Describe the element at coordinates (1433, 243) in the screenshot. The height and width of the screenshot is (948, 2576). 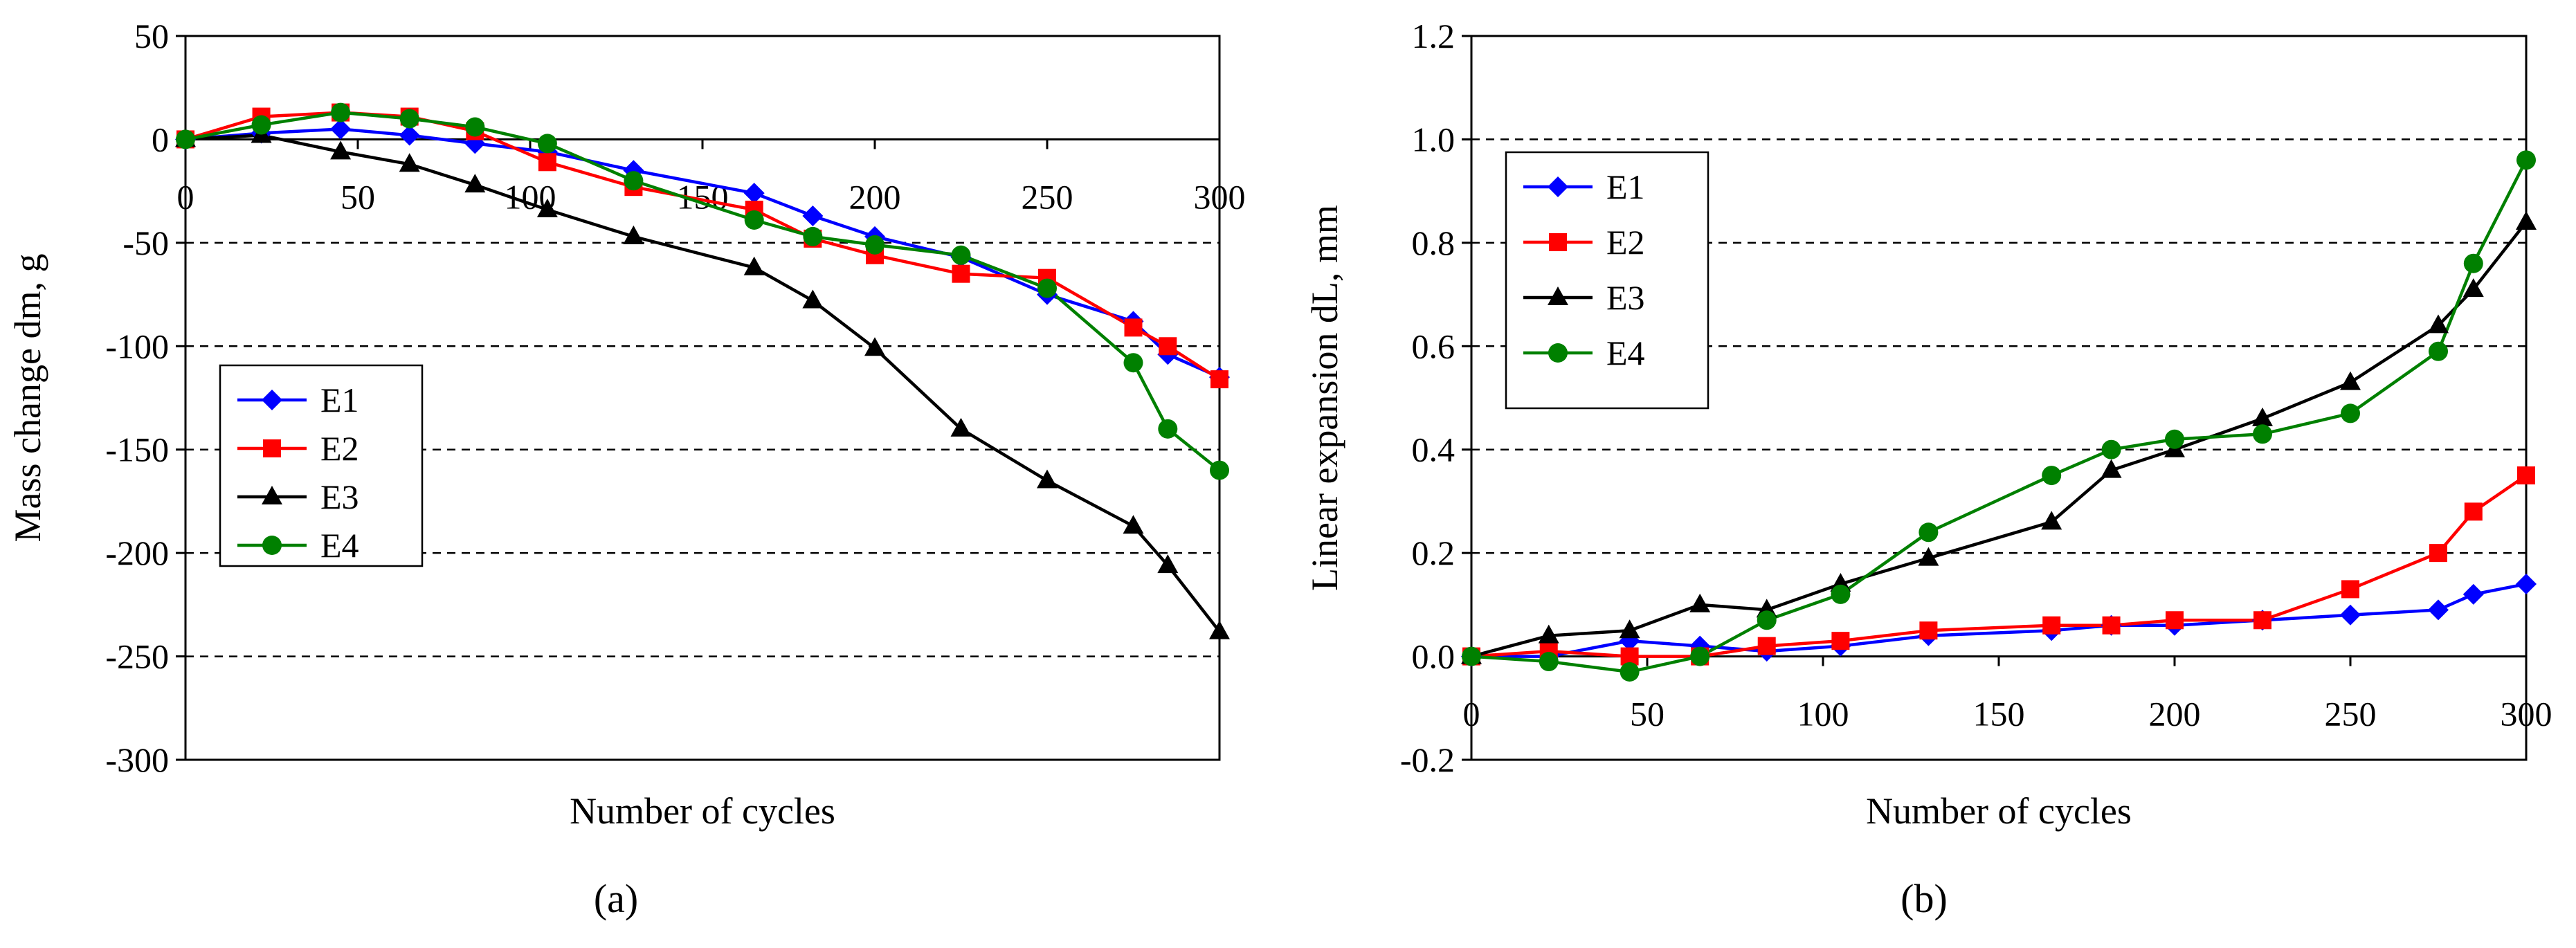
I see `y-tick-label: 0.8` at that location.